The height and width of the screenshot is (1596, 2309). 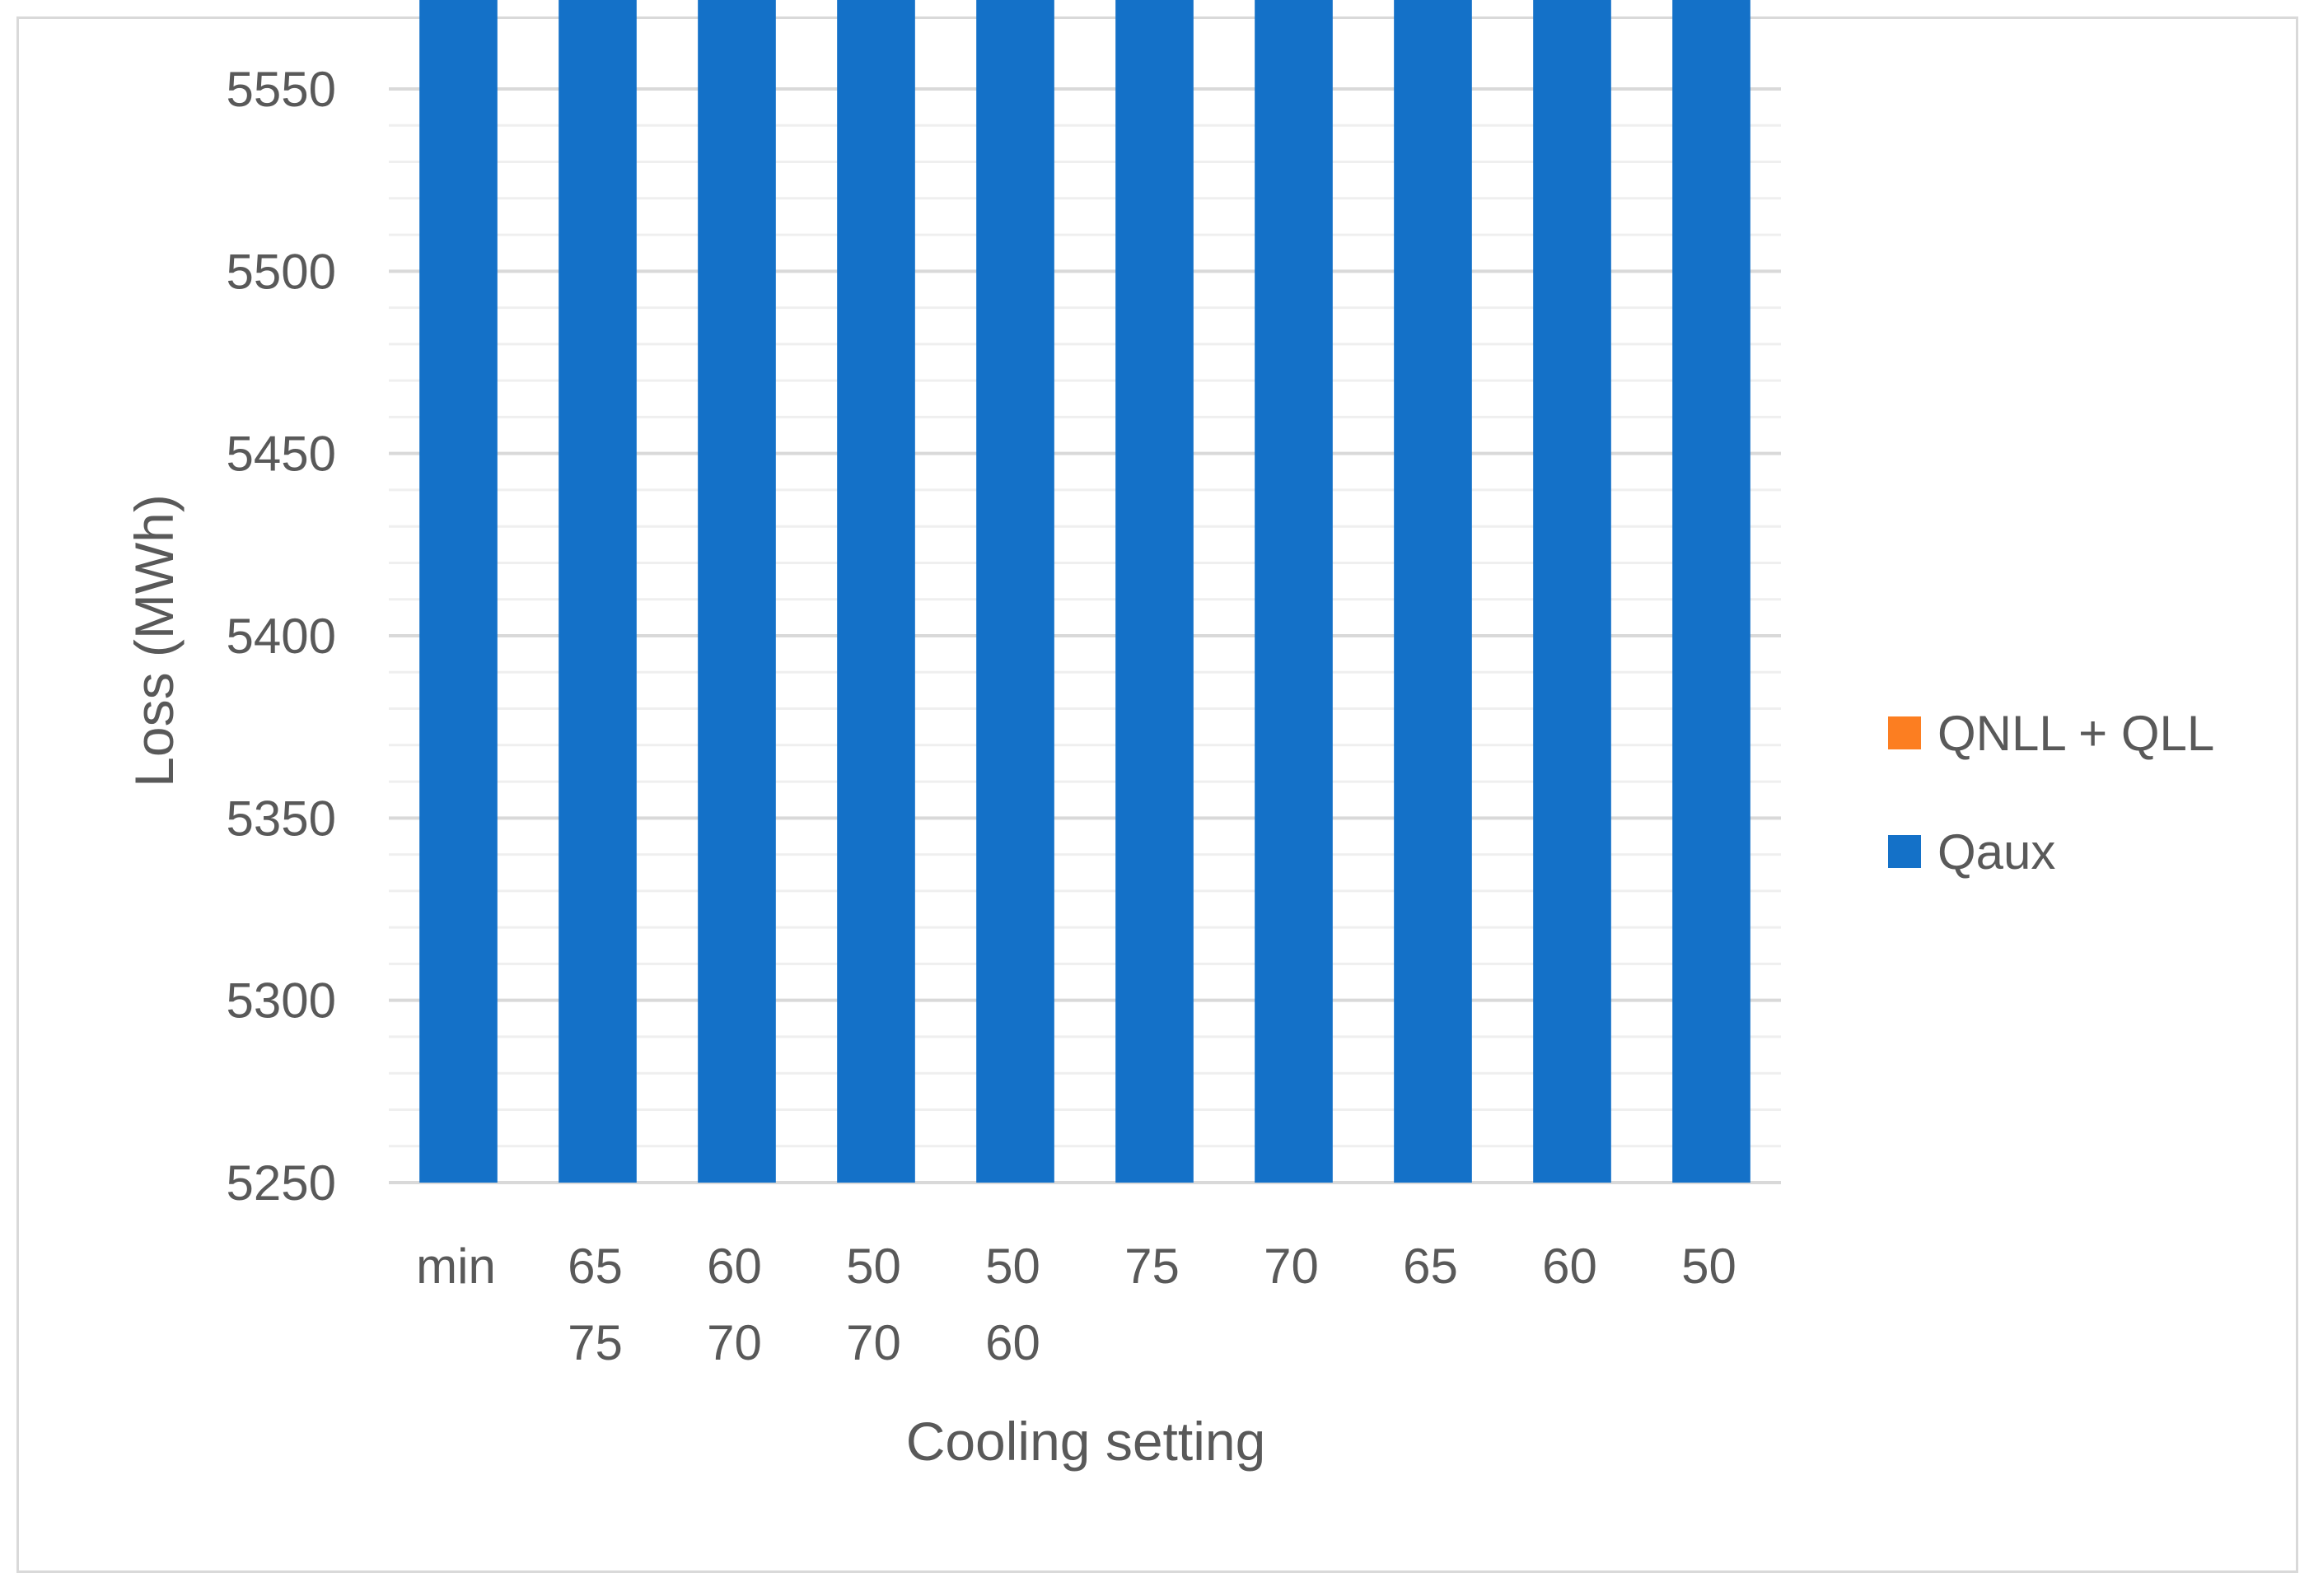 What do you see at coordinates (281, 271) in the screenshot?
I see `y-tick-label: 5500` at bounding box center [281, 271].